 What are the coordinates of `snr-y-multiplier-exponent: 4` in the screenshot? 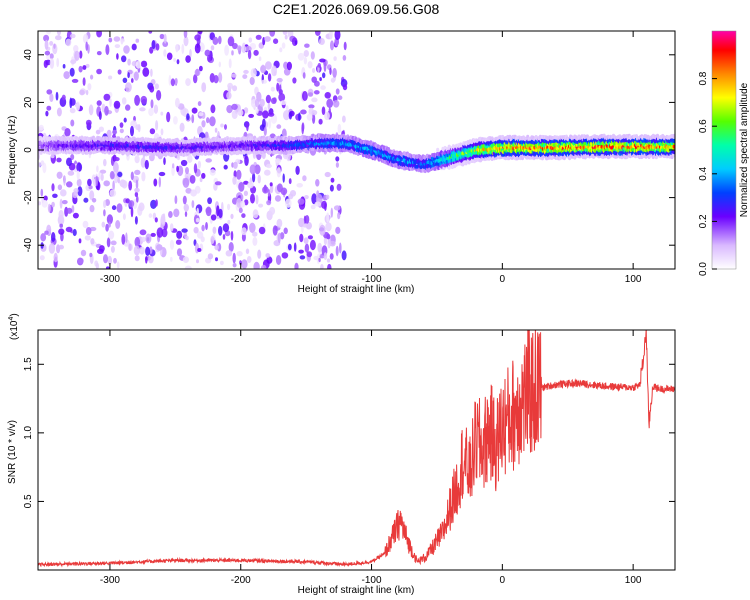 It's located at (11, 319).